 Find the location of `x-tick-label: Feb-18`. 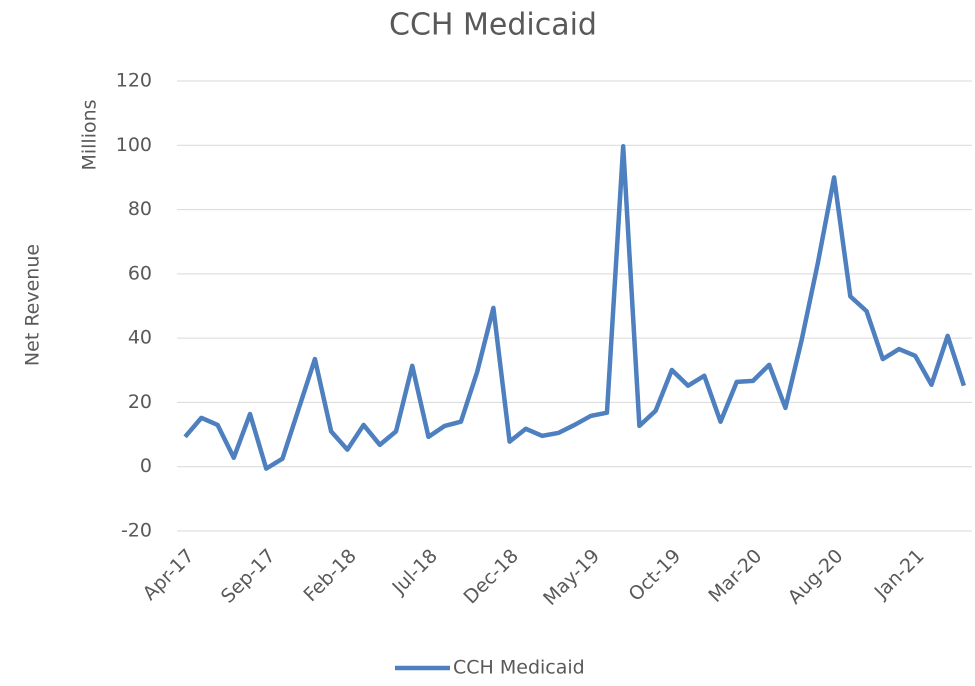

x-tick-label: Feb-18 is located at coordinates (329, 575).